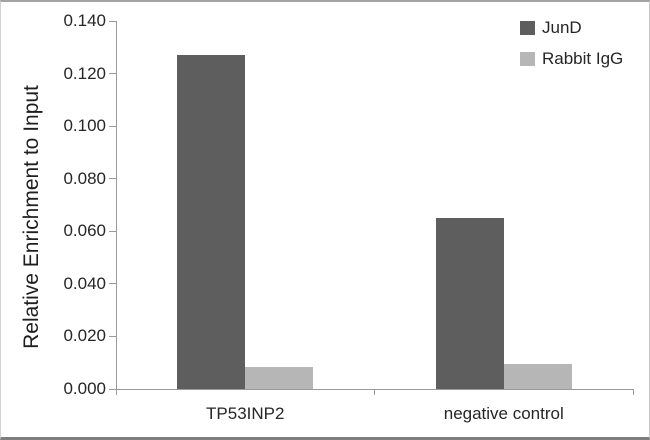  Describe the element at coordinates (571, 43) in the screenshot. I see `legend: JunD Rabbit IgG` at that location.